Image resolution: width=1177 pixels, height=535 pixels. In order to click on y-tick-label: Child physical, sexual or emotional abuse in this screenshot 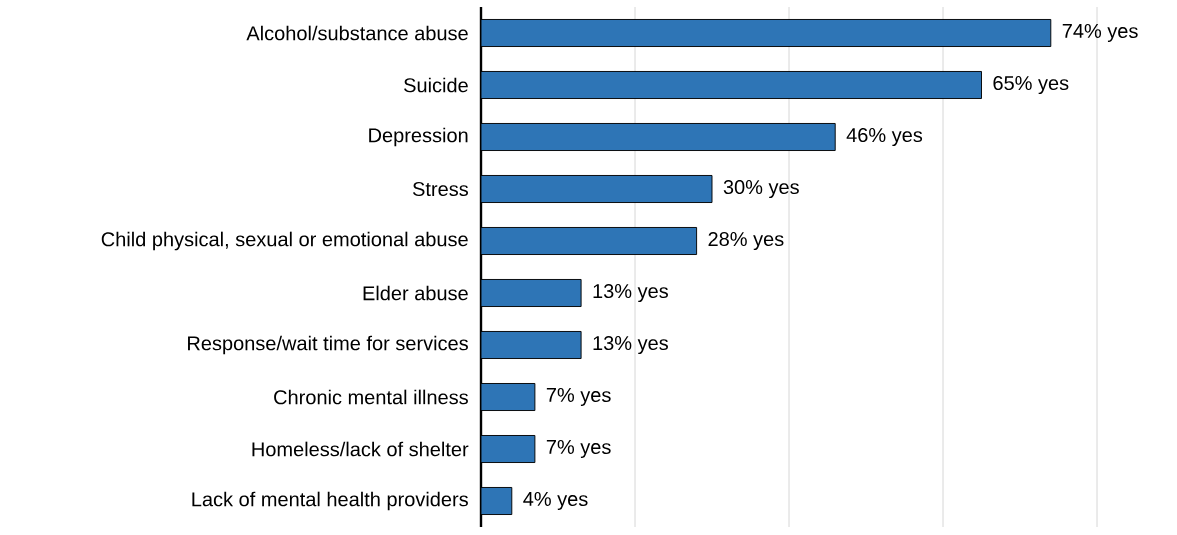, I will do `click(284, 241)`.